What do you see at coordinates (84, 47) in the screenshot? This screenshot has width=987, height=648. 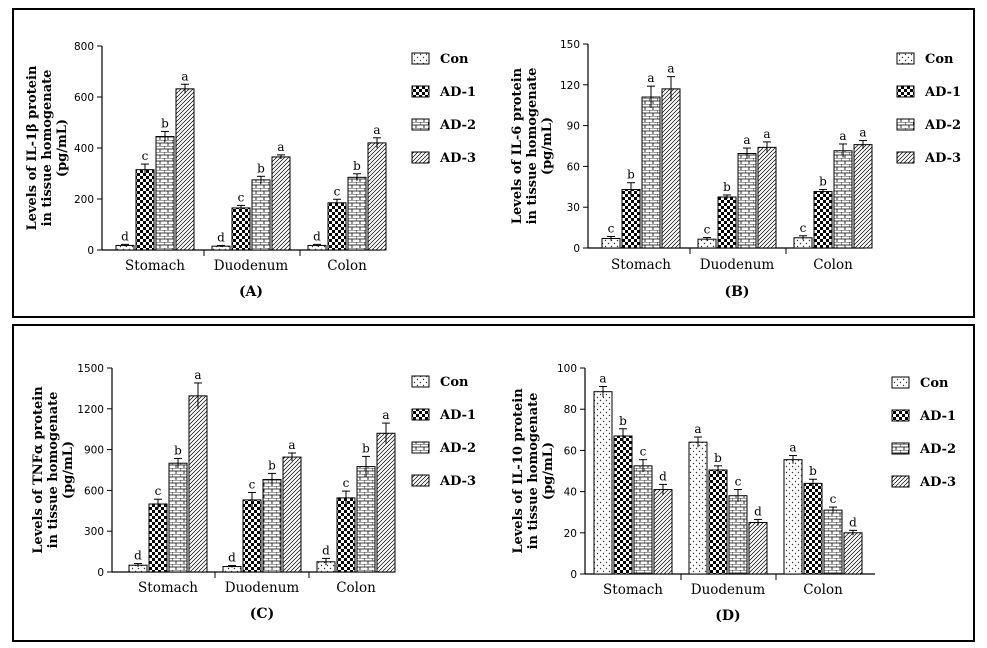 I see `y-tick-label: 800` at bounding box center [84, 47].